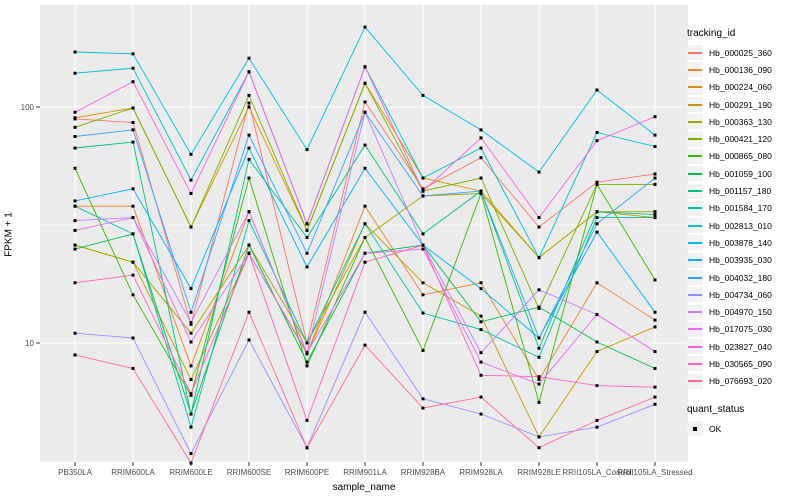 This screenshot has height=500, width=800. Describe the element at coordinates (423, 472) in the screenshot. I see `x-tick-label: RRIM928BA` at that location.